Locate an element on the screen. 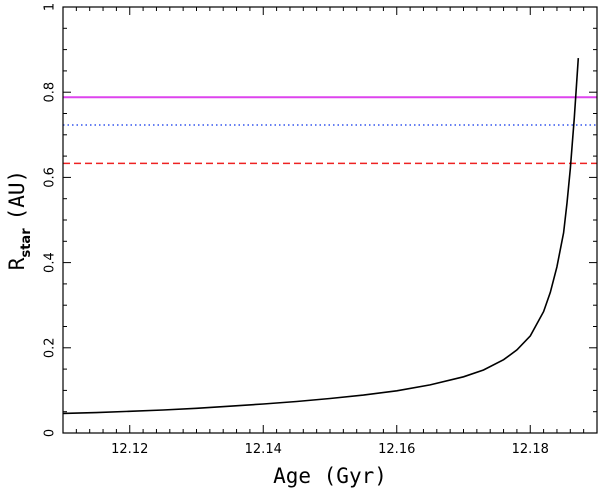  y-tick-label: 0.4 is located at coordinates (50, 262).